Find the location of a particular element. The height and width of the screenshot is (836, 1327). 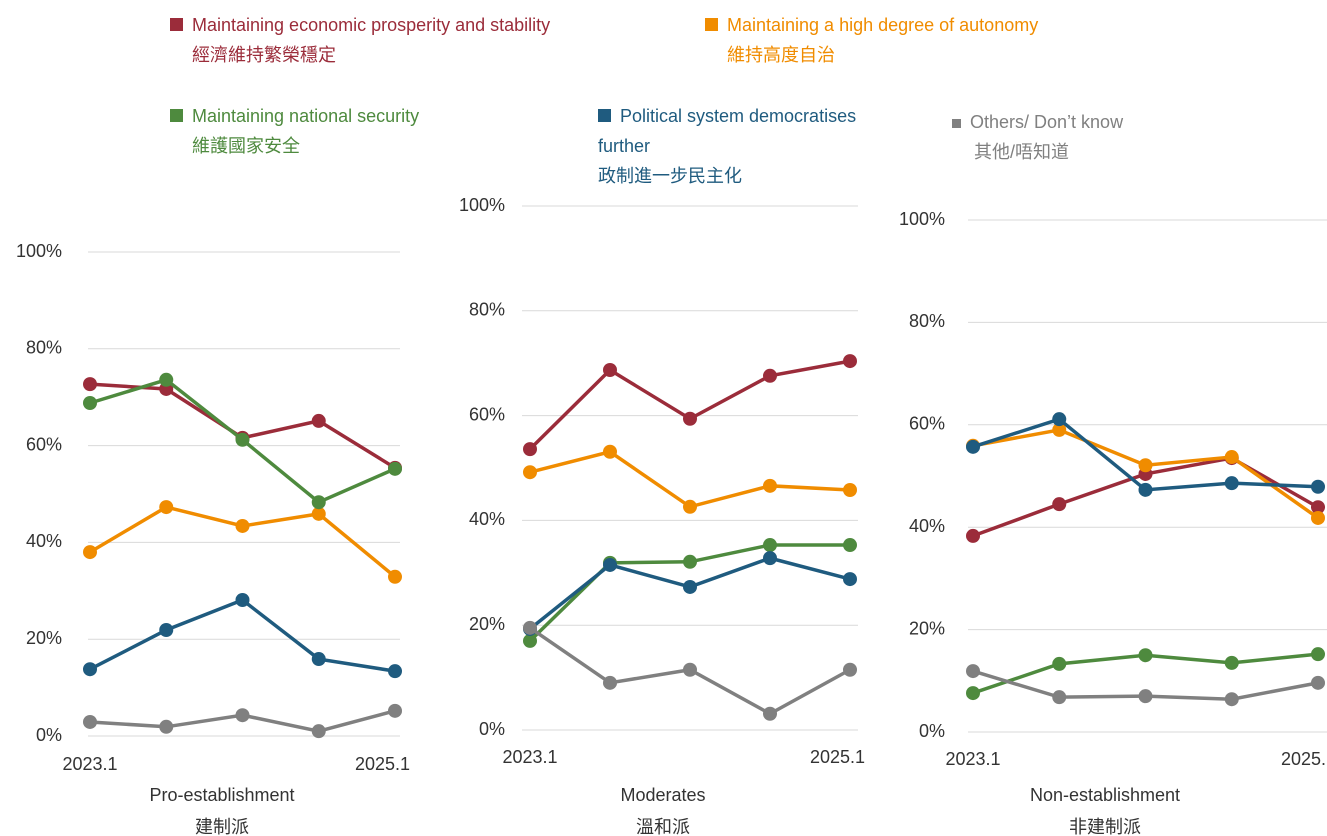

legend-label-zh: 維護國家安全 is located at coordinates (246, 146).